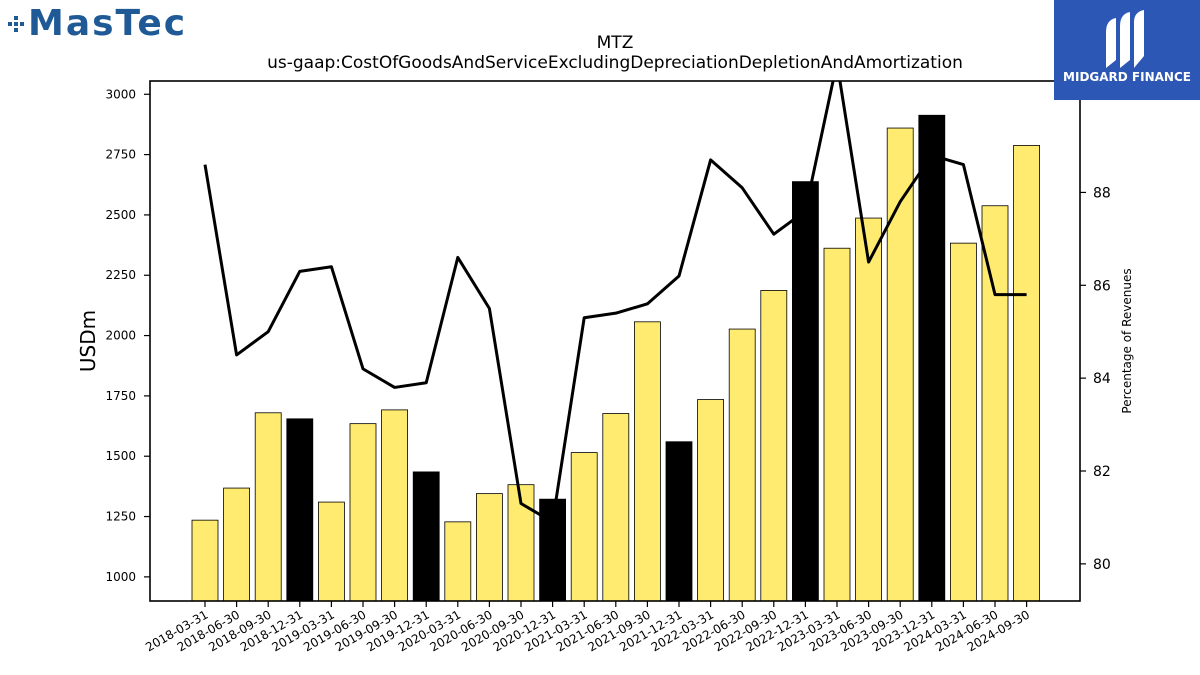 The height and width of the screenshot is (675, 1200). I want to click on y2-axis-label: Percentage of Revenues, so click(1127, 340).